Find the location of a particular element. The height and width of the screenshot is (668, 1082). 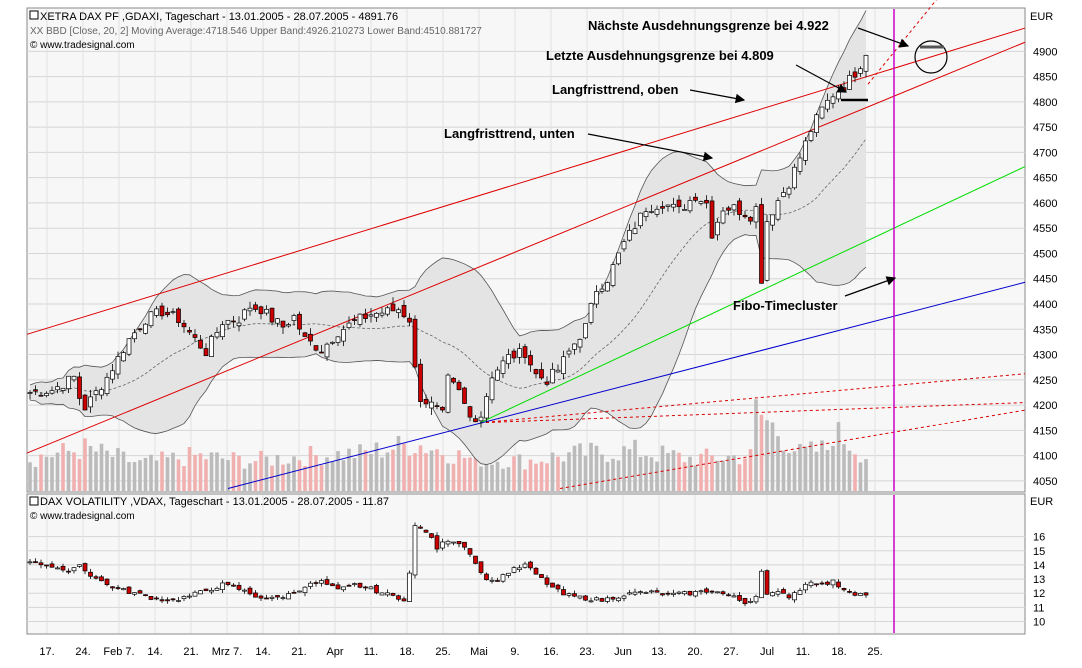

price-tick-label: 4150 is located at coordinates (1045, 431).